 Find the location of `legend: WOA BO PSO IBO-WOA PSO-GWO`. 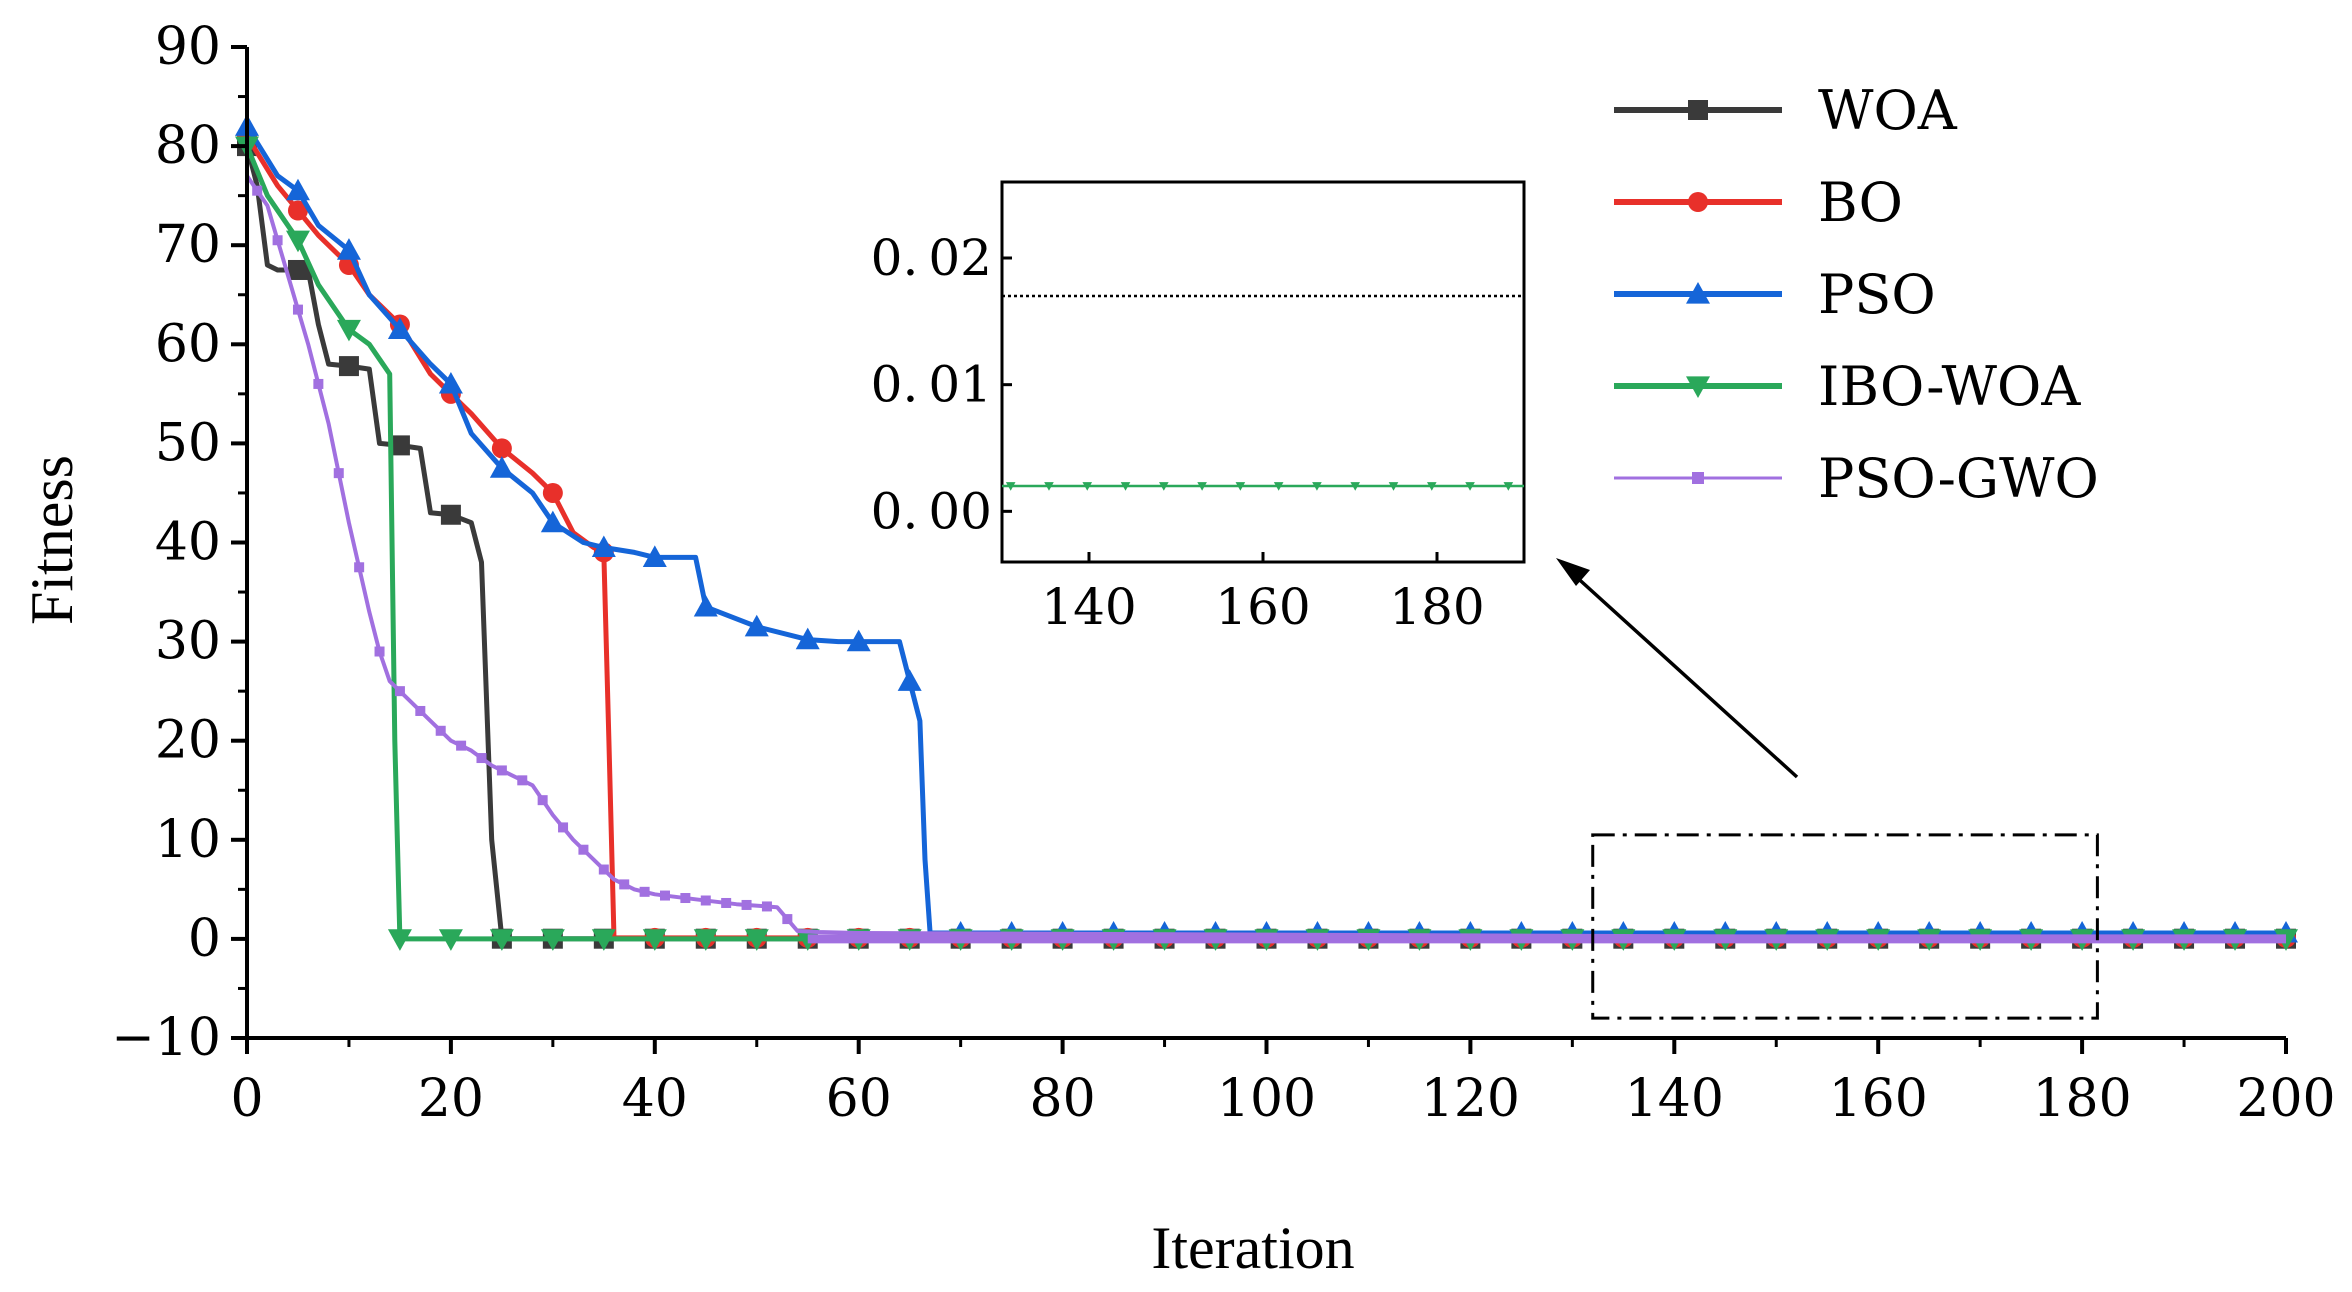

legend: WOA BO PSO IBO-WOA PSO-GWO is located at coordinates (1856, 294).